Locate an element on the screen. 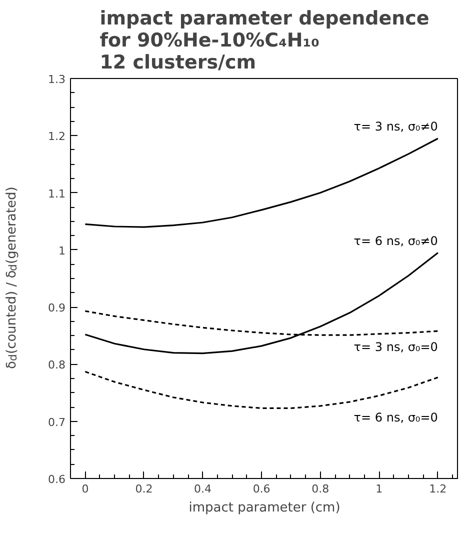 The width and height of the screenshot is (460, 538). series-label: τ= 3 ns, σ₀=0 is located at coordinates (396, 347).